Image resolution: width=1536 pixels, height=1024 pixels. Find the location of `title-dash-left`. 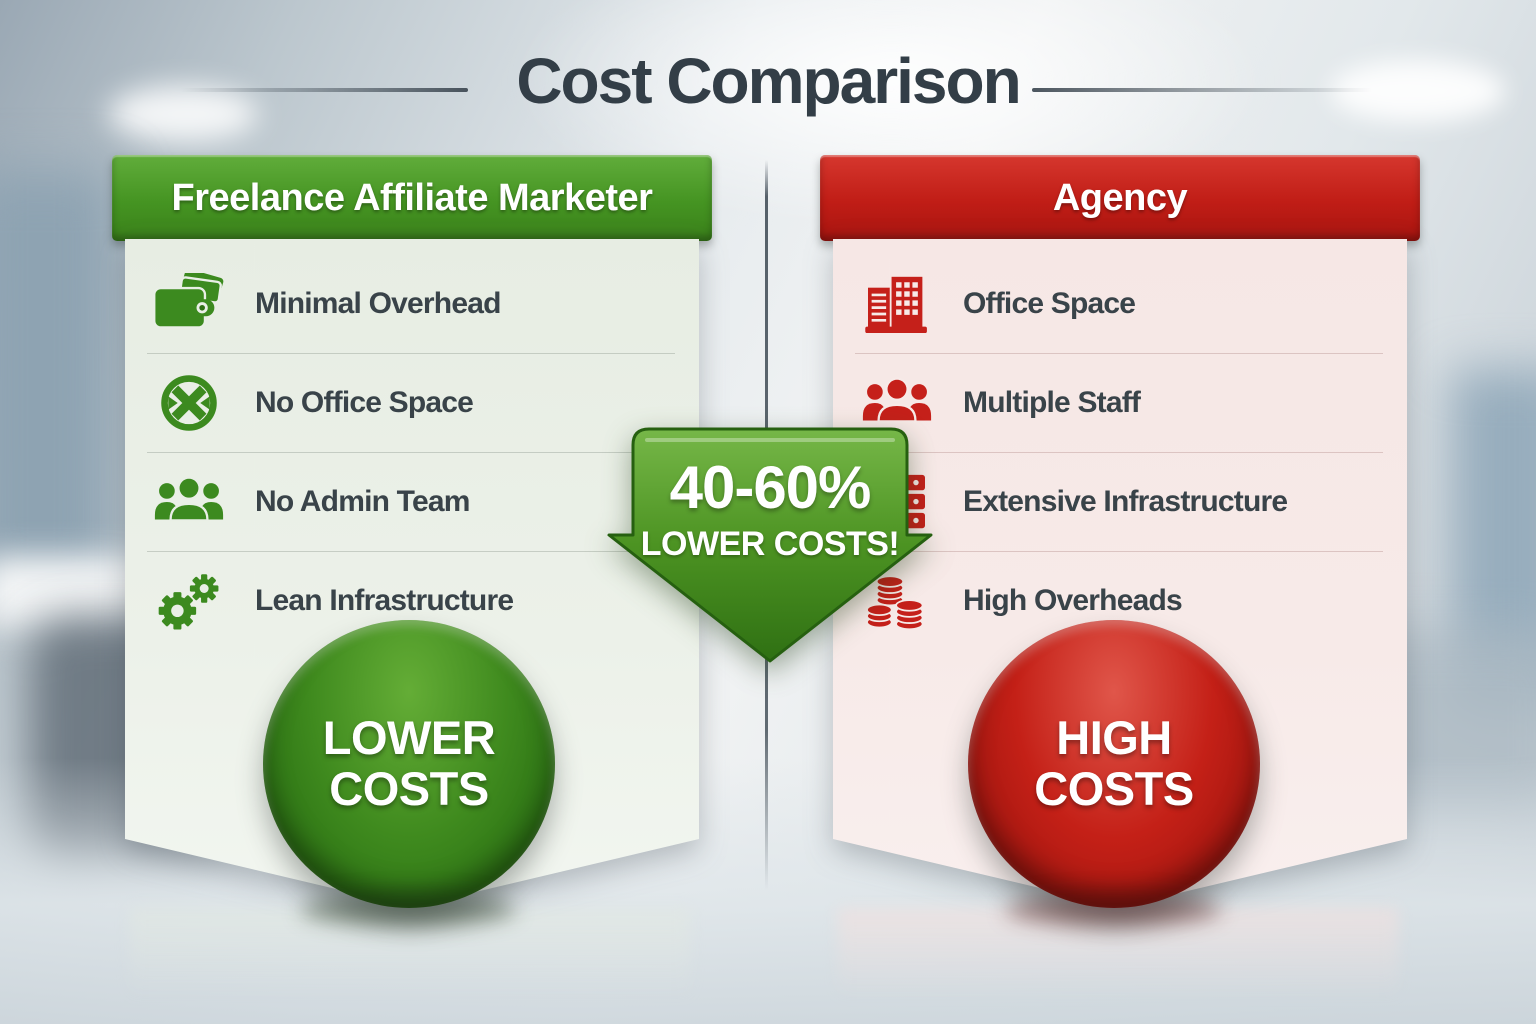

title-dash-left is located at coordinates (324, 90).